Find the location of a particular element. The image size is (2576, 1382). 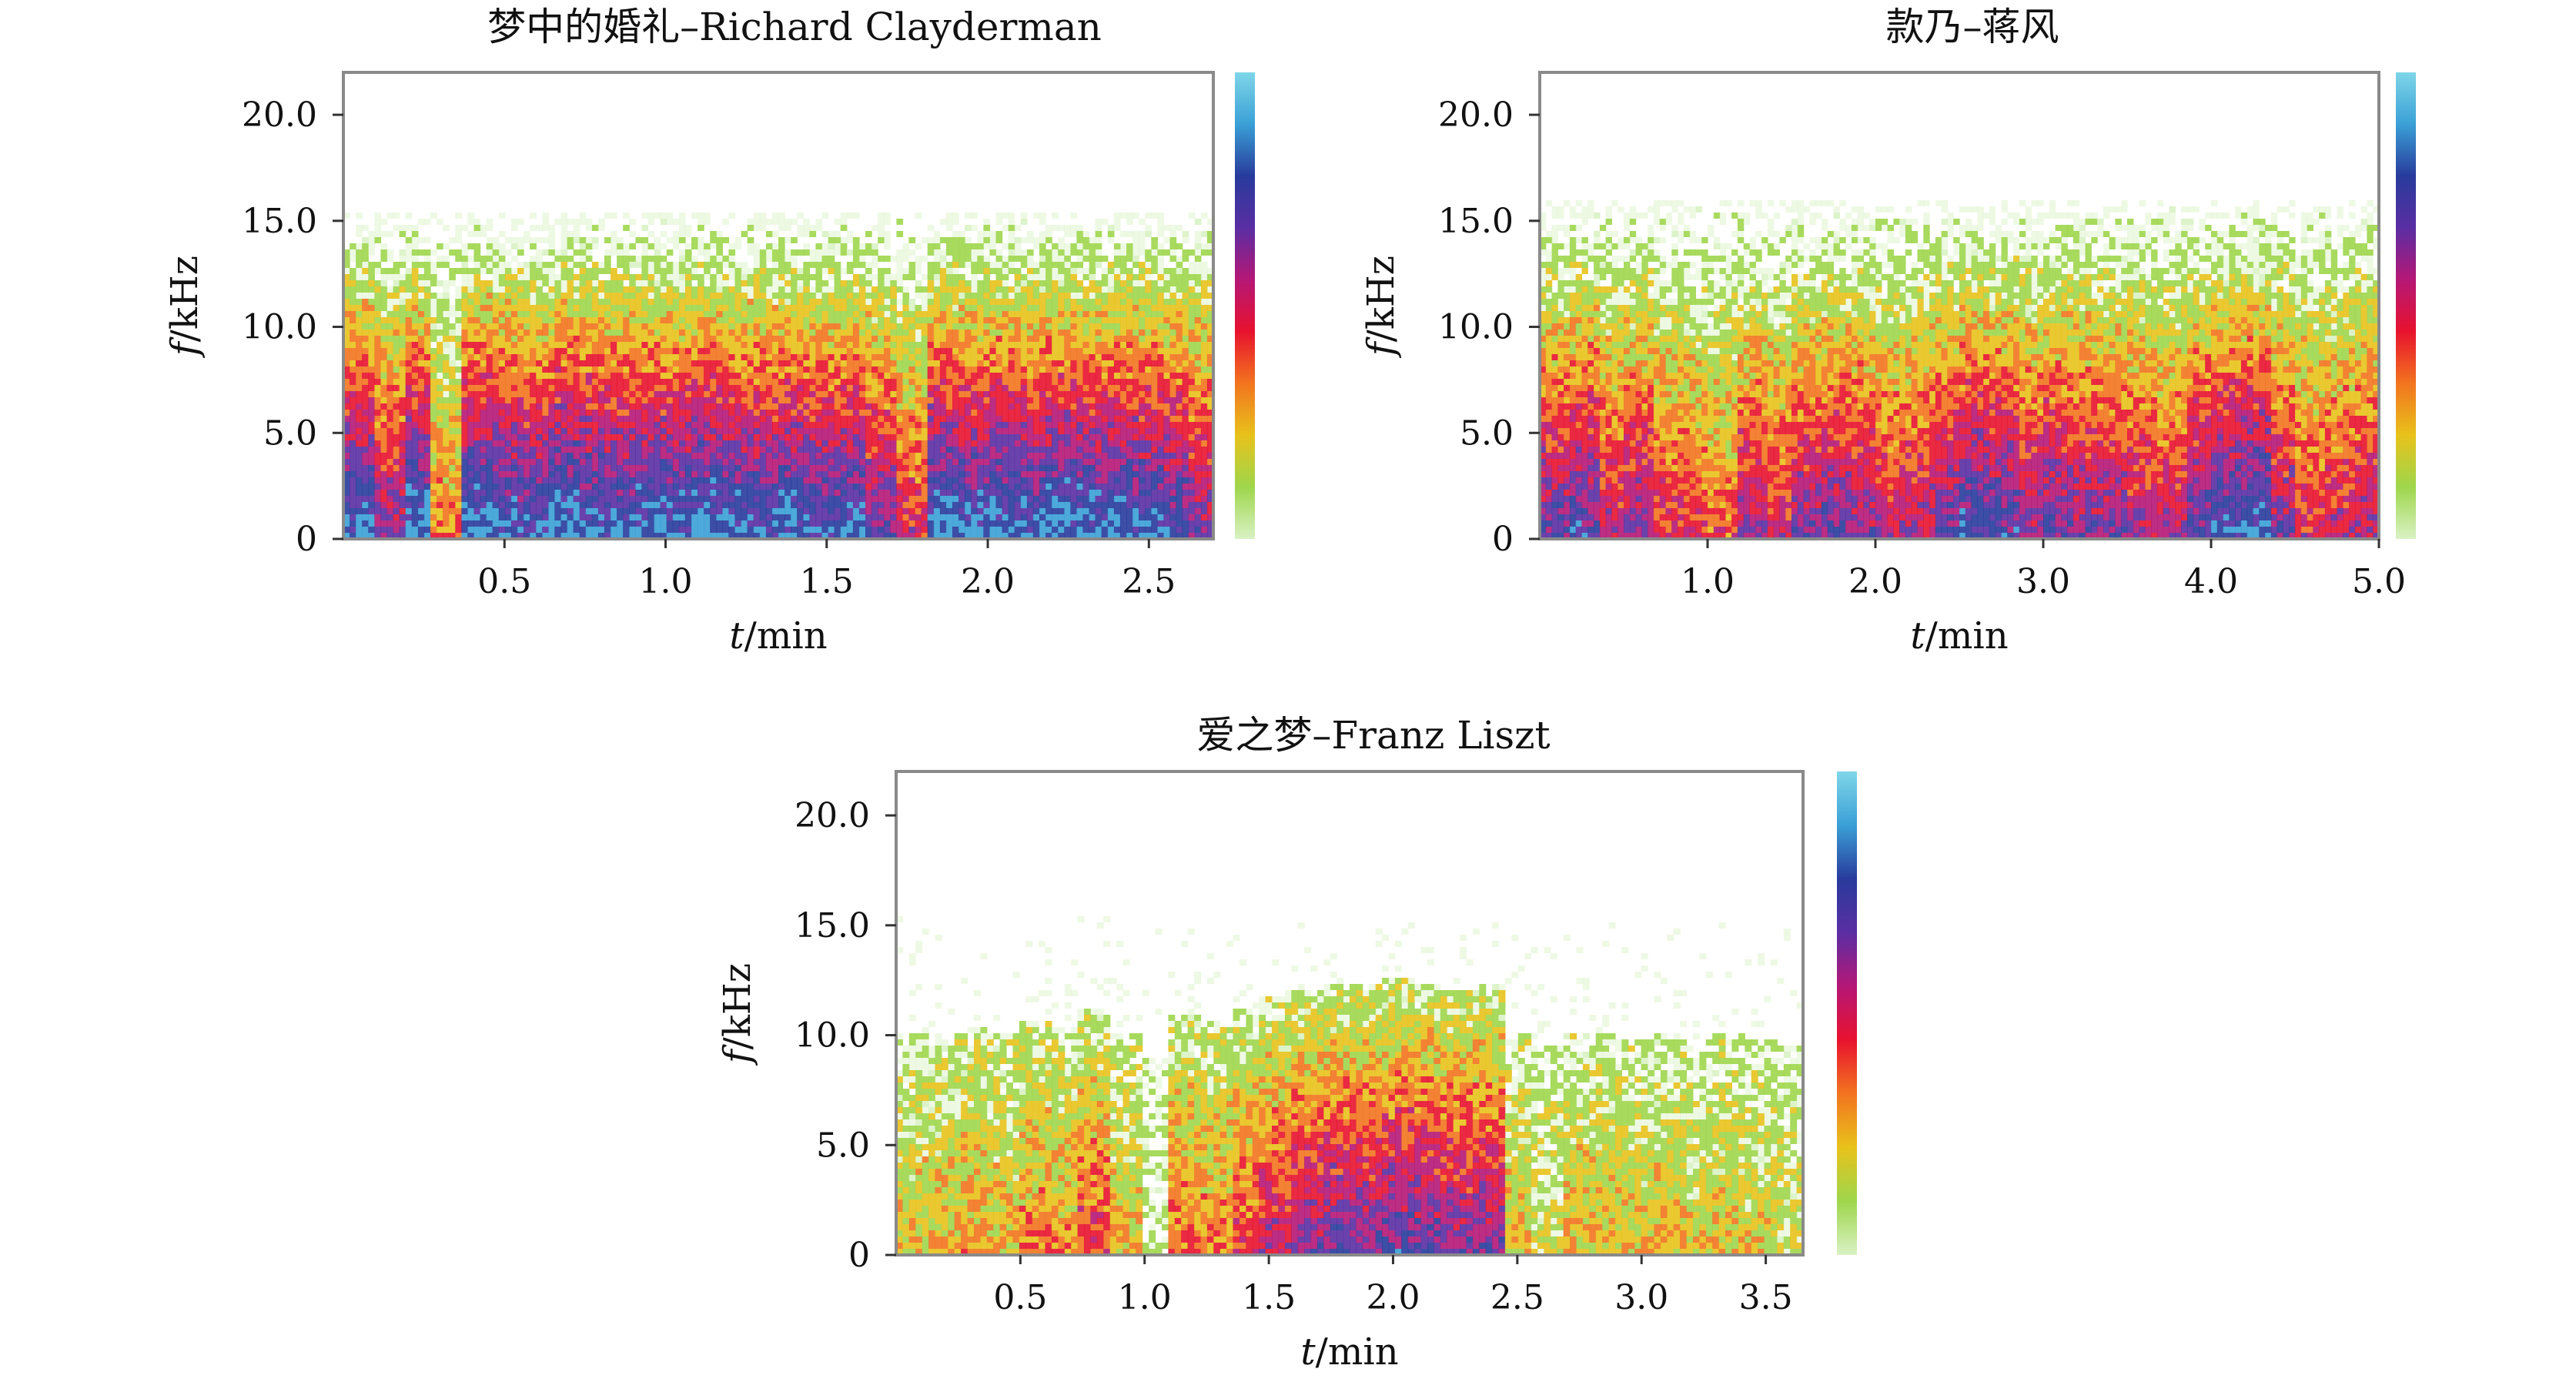

chart-title: 款乃–蒋风 is located at coordinates (1973, 27).